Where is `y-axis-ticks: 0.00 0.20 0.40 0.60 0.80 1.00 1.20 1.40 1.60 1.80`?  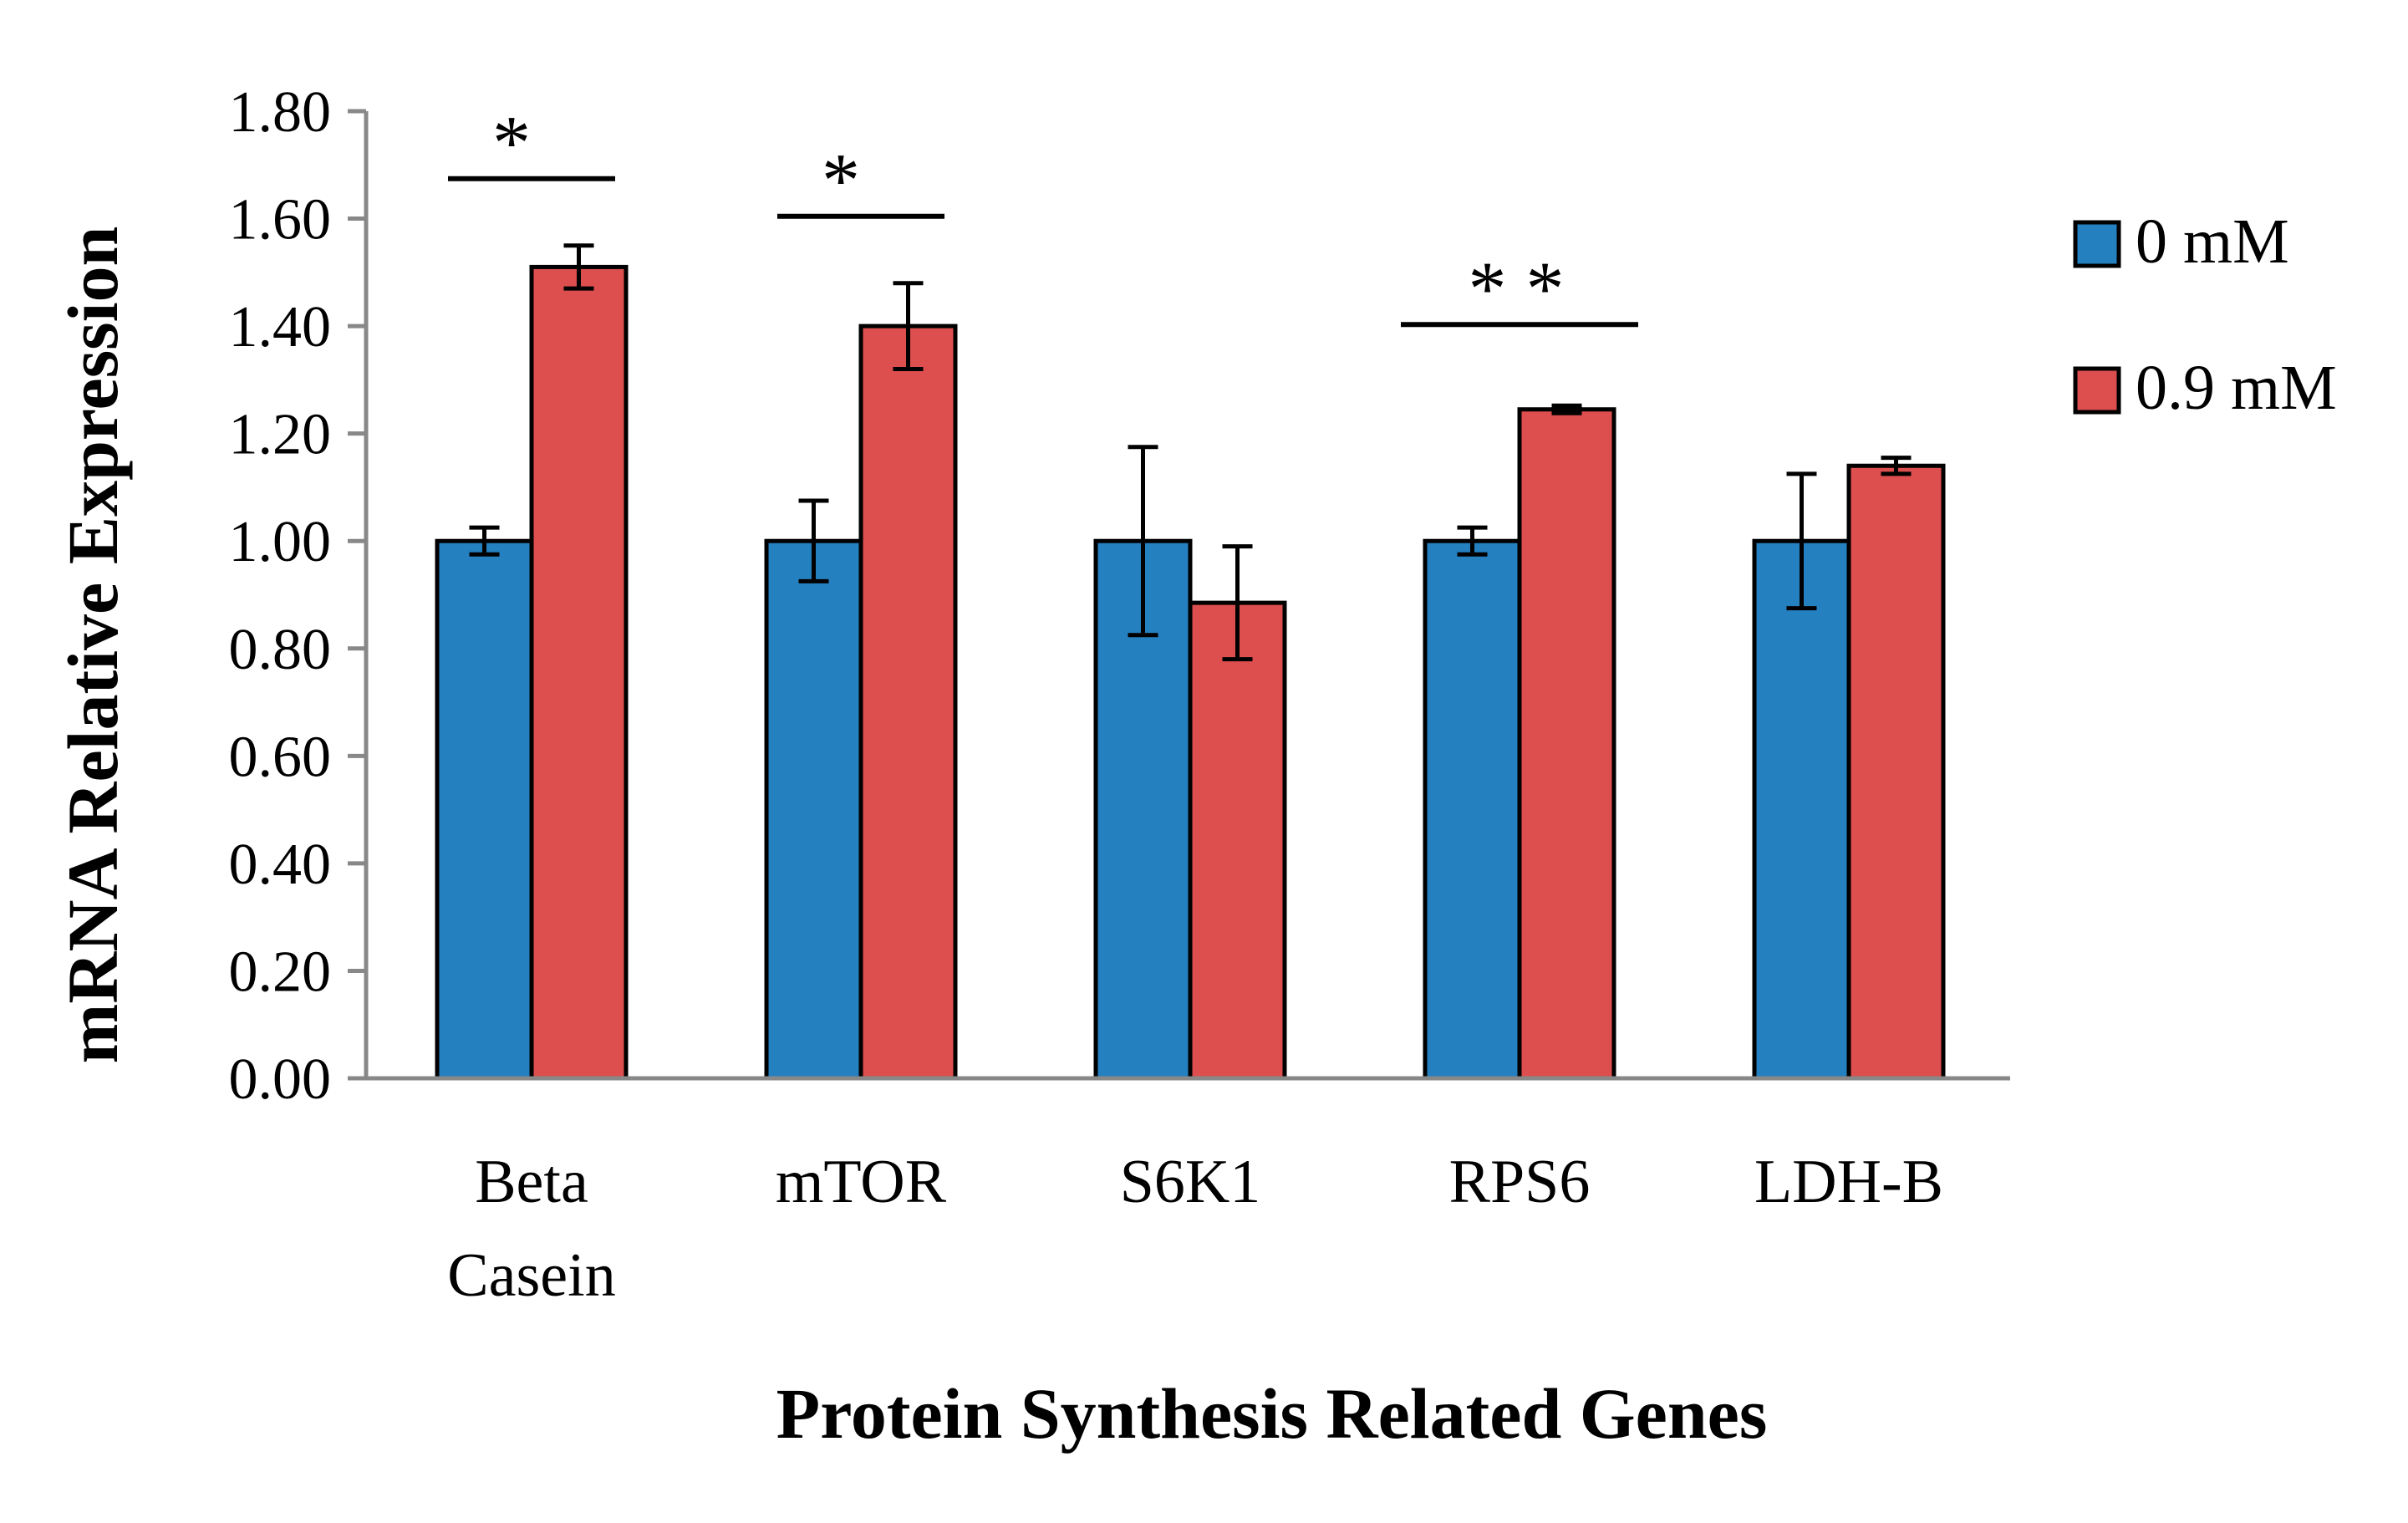 y-axis-ticks: 0.00 0.20 0.40 0.60 0.80 1.00 1.20 1.40 1.60 1.80 is located at coordinates (297, 596).